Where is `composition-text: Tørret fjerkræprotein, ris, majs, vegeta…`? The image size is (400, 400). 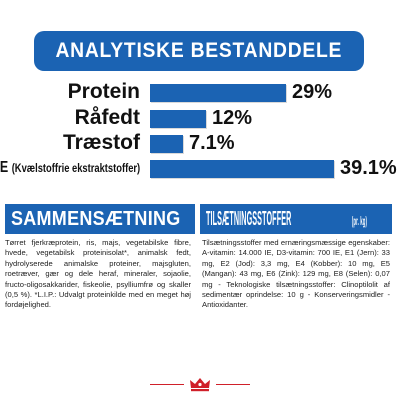 composition-text: Tørret fjerkræprotein, ris, majs, vegeta… is located at coordinates (98, 274).